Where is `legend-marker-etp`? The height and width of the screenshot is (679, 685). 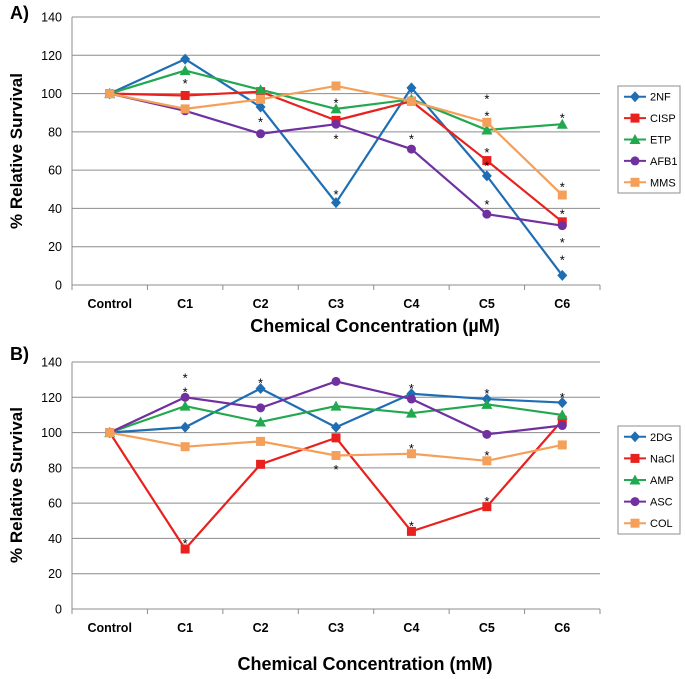 legend-marker-etp is located at coordinates (635, 139).